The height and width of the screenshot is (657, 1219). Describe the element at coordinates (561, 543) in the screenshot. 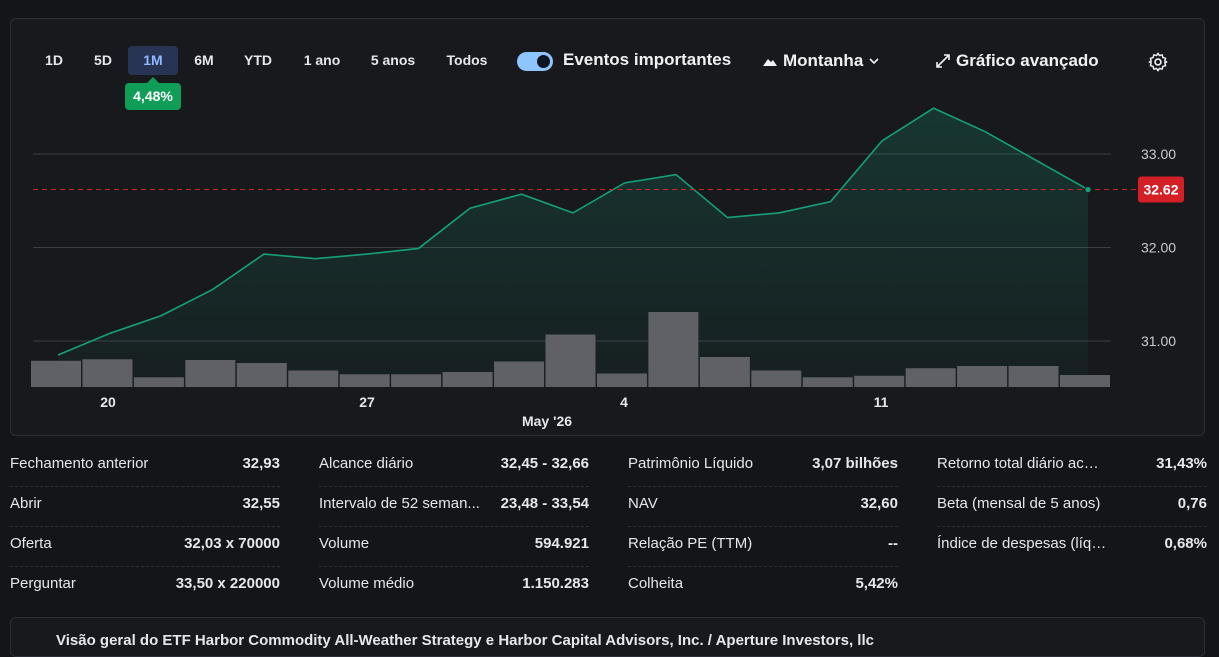

I see `stat-value: 594.921` at that location.